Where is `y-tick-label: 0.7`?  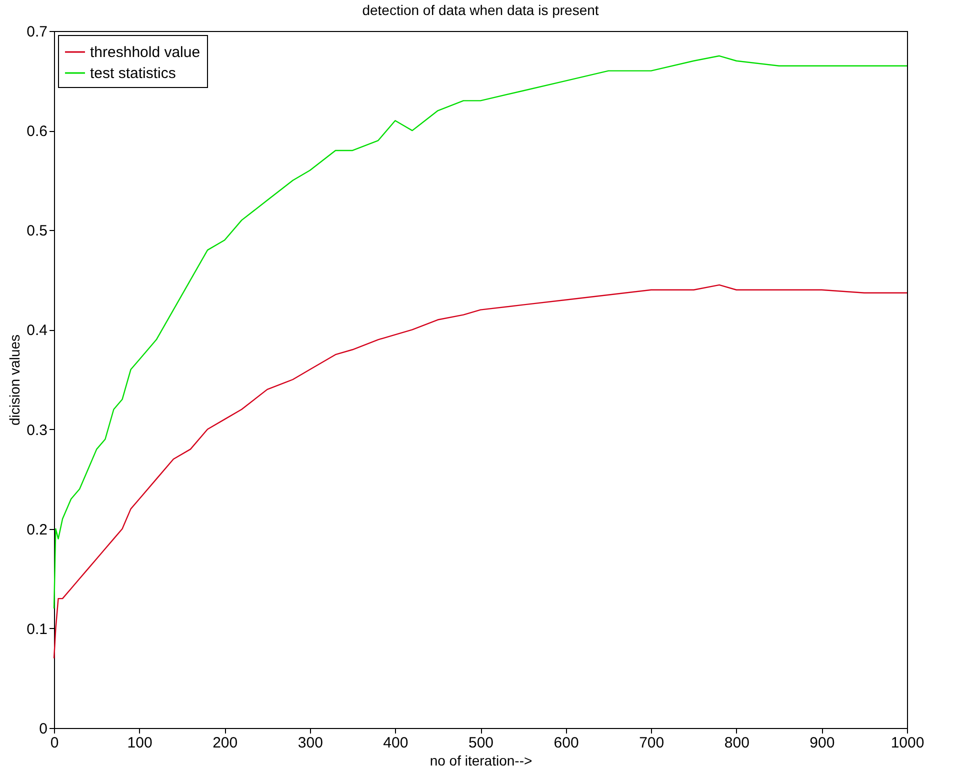 y-tick-label: 0.7 is located at coordinates (37, 32).